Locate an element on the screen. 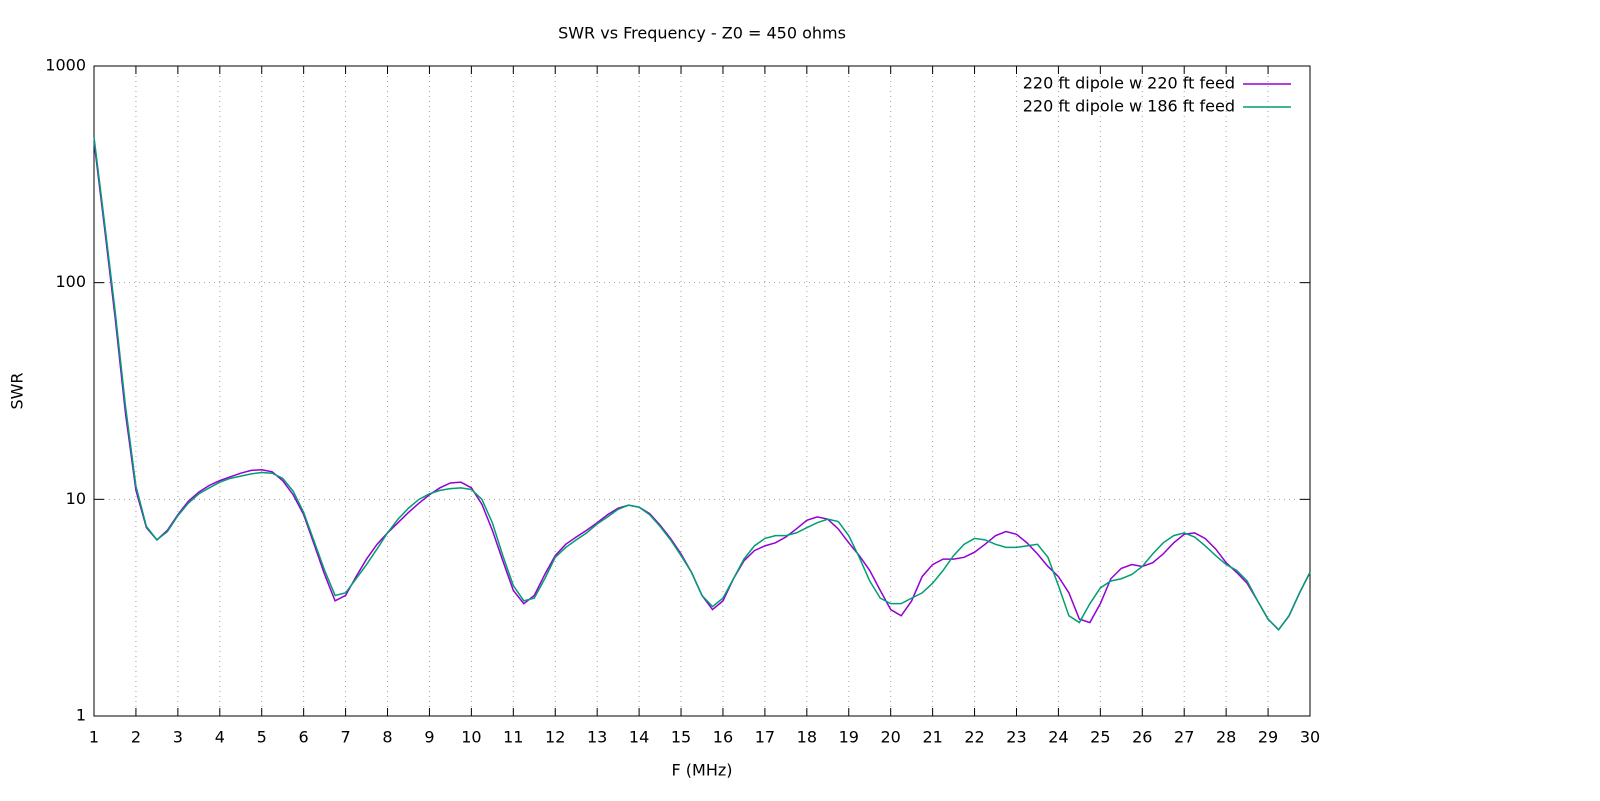 Image resolution: width=1600 pixels, height=801 pixels. y-tick-label: 100 is located at coordinates (70, 281).